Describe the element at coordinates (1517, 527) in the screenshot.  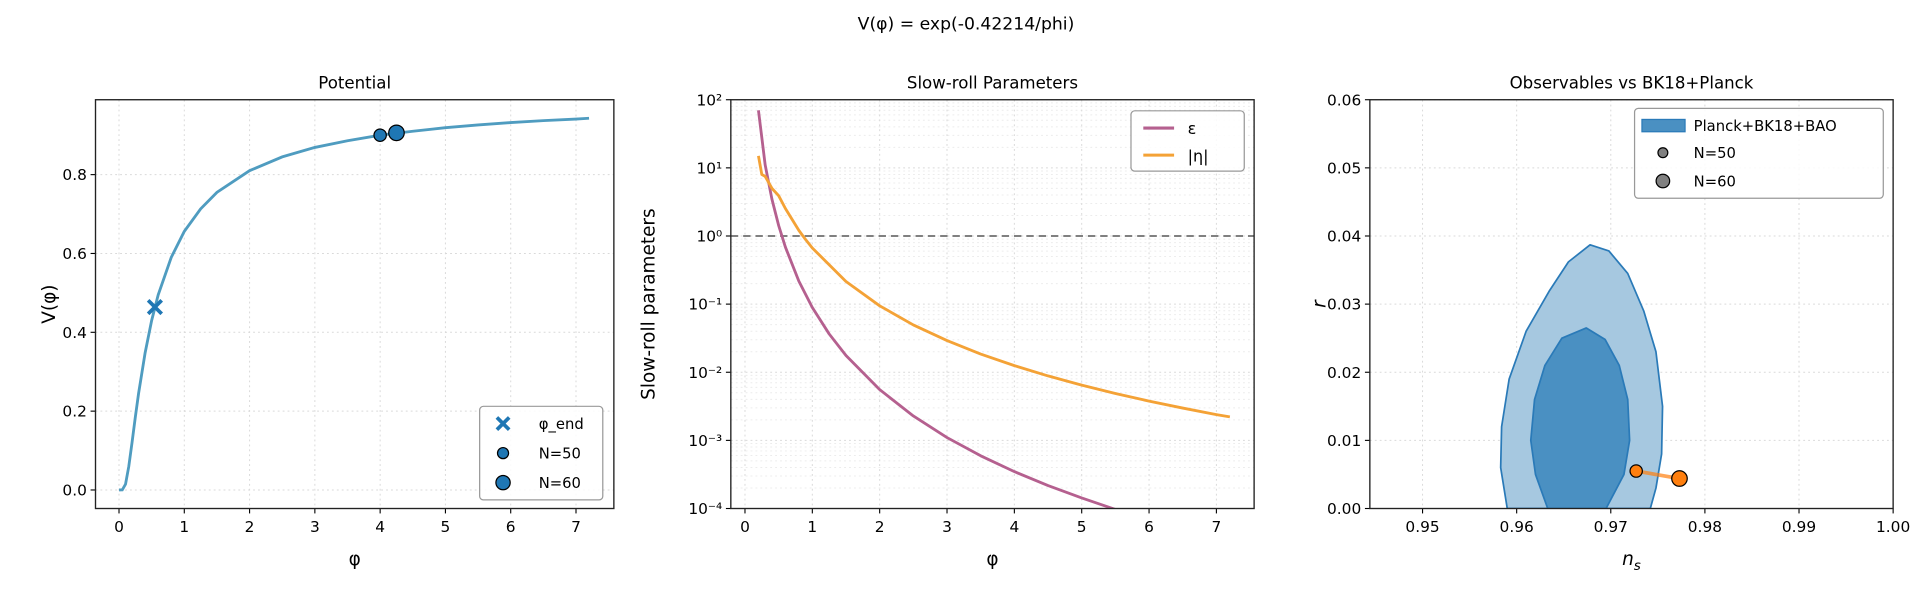
I see `x-tick-label: 0.96` at that location.